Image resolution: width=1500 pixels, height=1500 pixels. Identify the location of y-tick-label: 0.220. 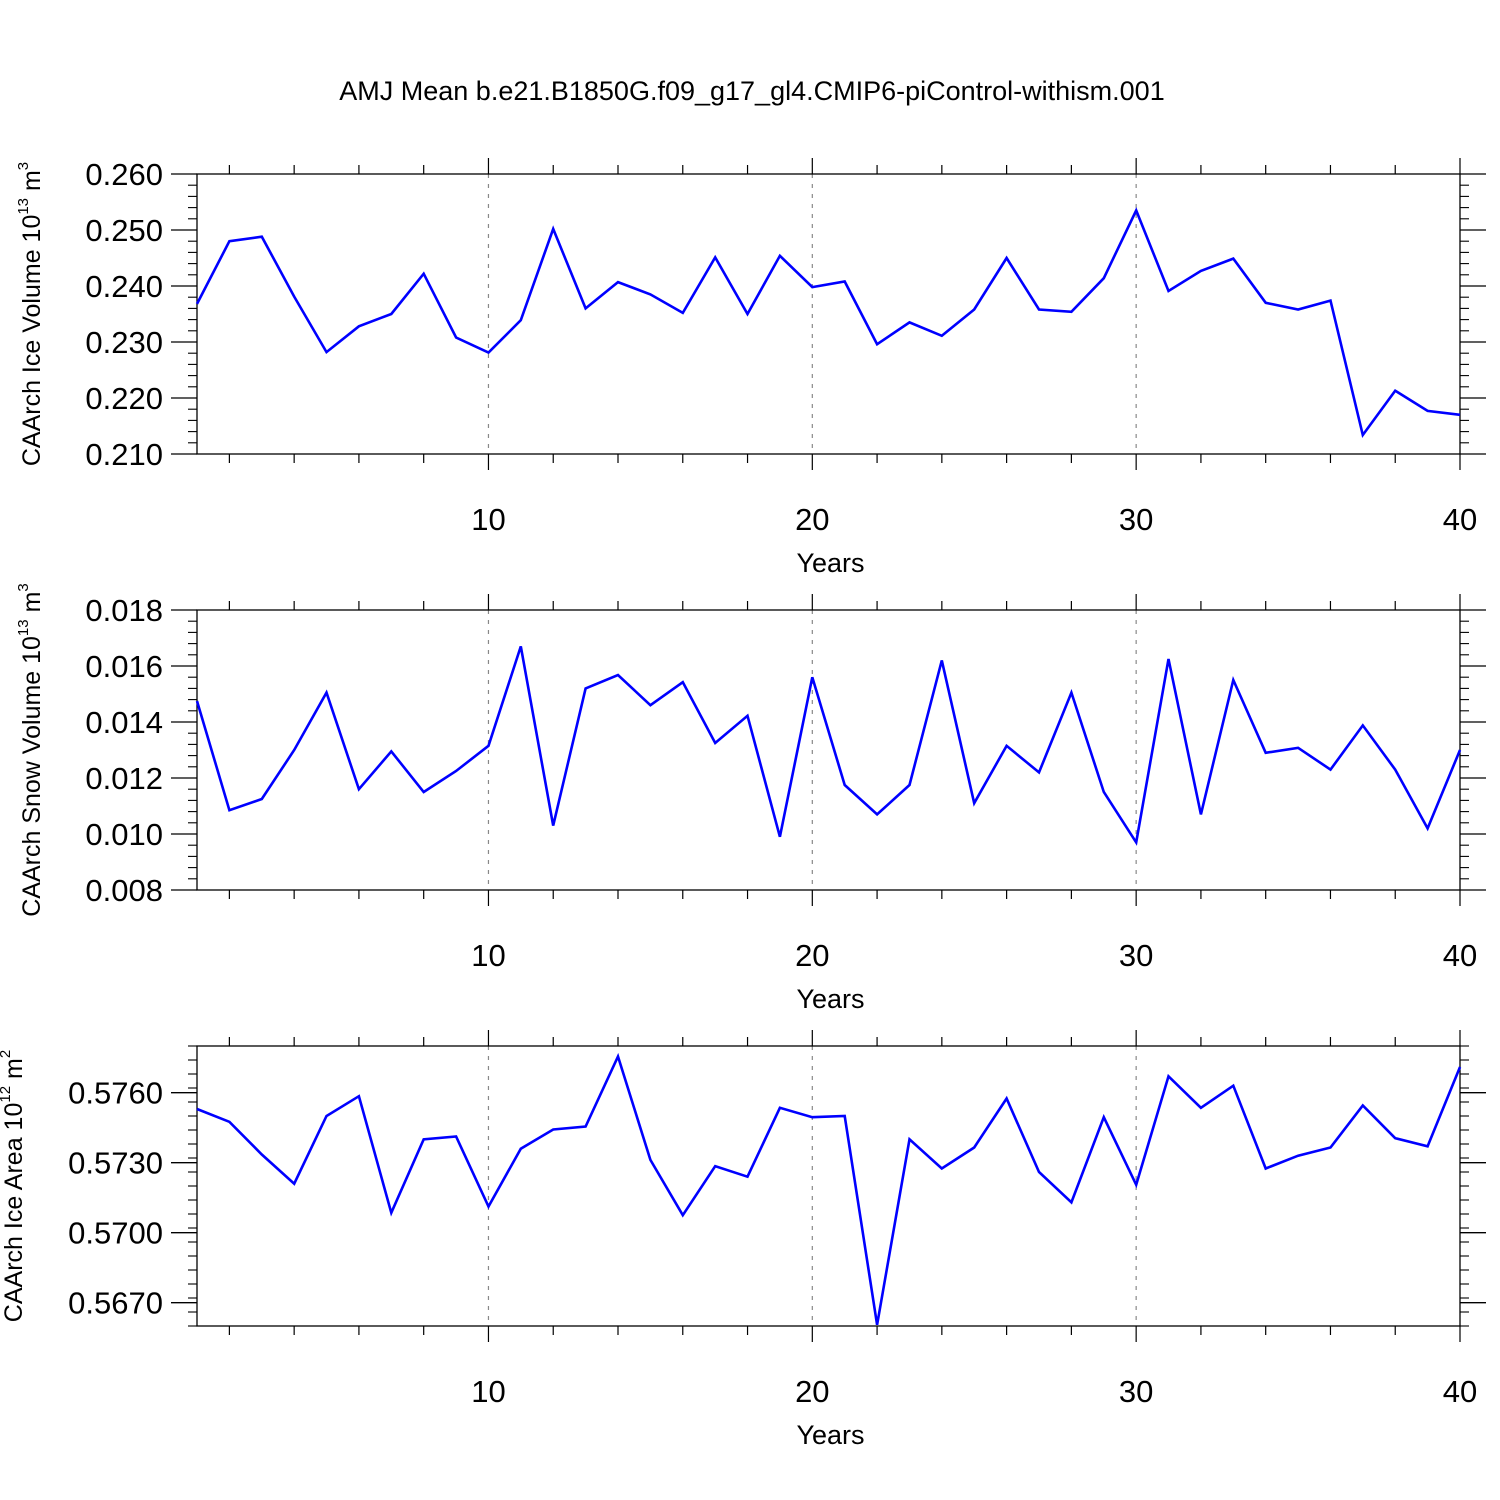
(124, 398).